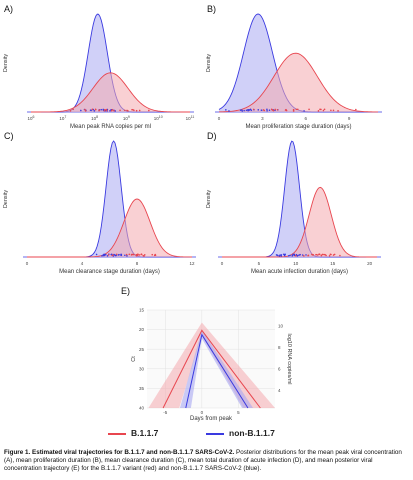  What do you see at coordinates (133, 433) in the screenshot?
I see `legend-item-b117: B.1.1.7` at bounding box center [133, 433].